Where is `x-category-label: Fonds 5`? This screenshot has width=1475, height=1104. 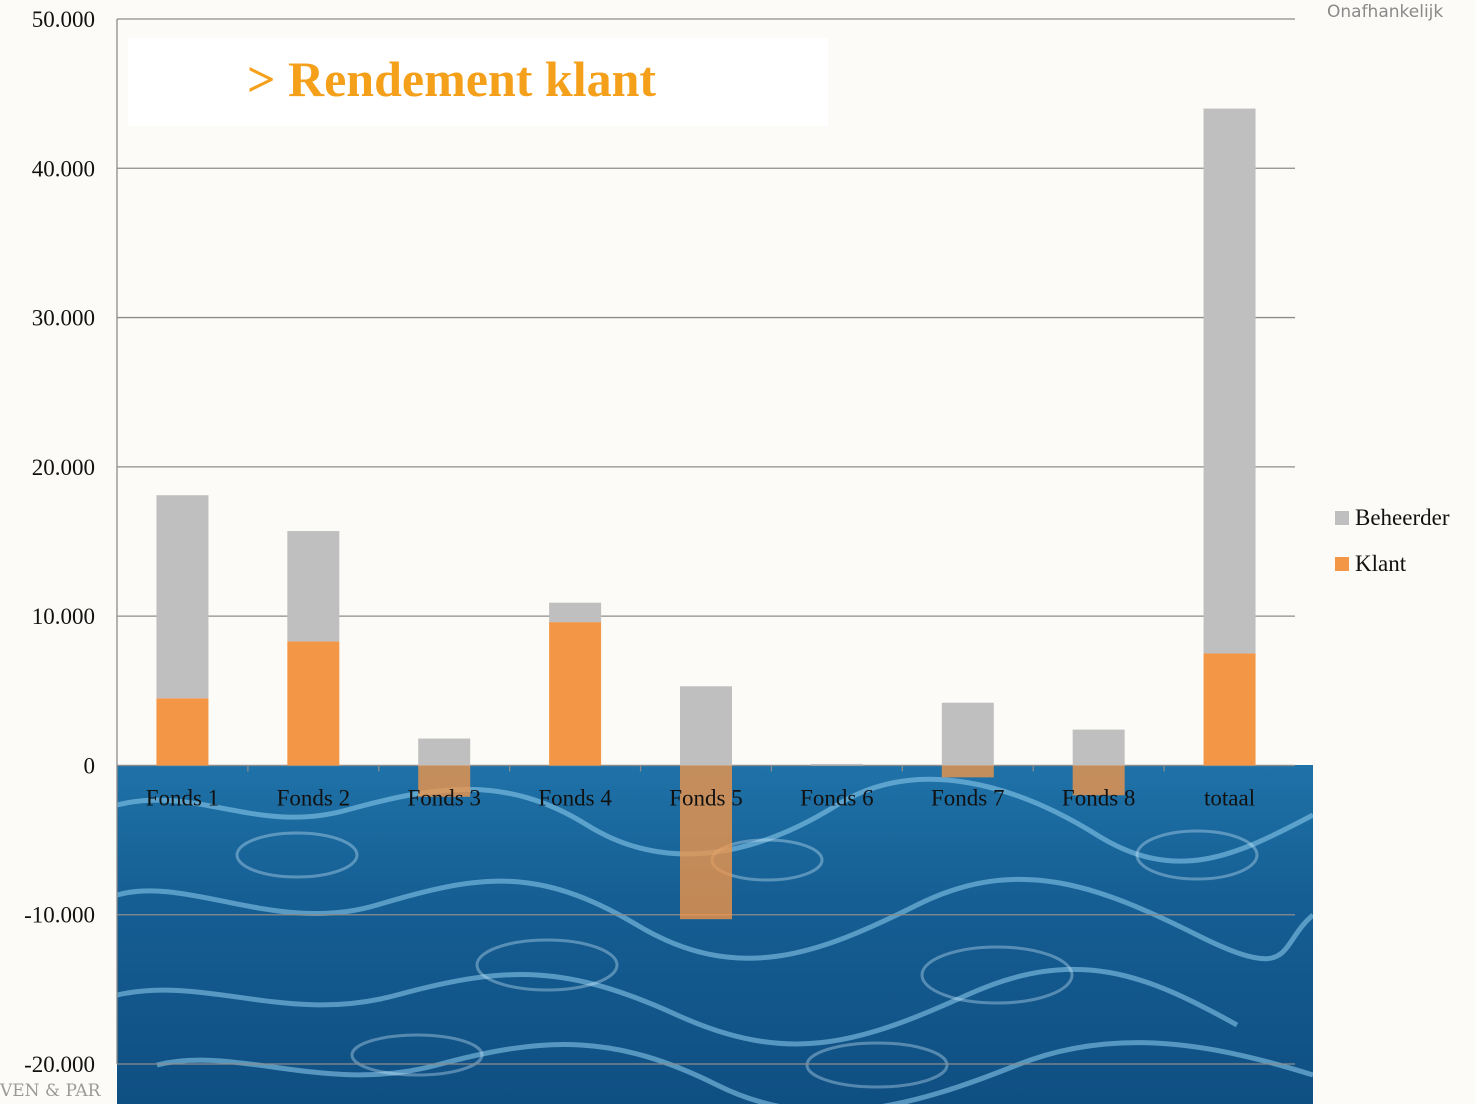
x-category-label: Fonds 5 is located at coordinates (706, 797).